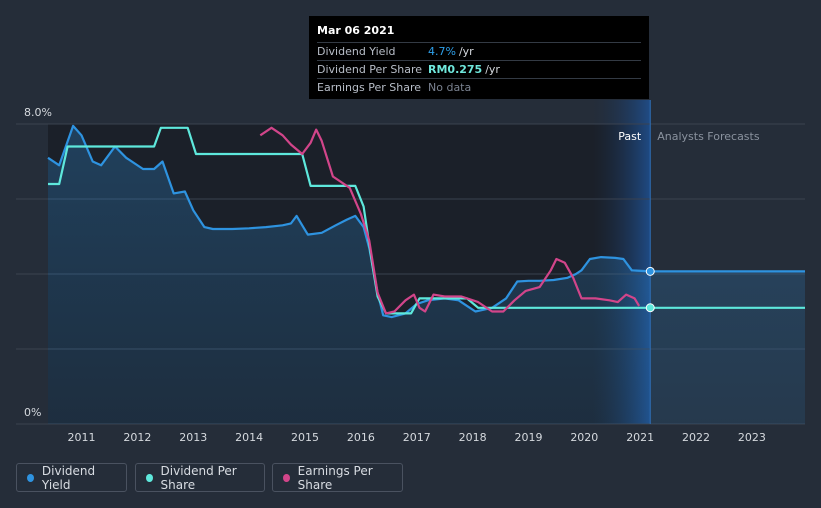 The image size is (821, 508). Describe the element at coordinates (370, 69) in the screenshot. I see `tooltip-label: Dividend Per Share` at that location.